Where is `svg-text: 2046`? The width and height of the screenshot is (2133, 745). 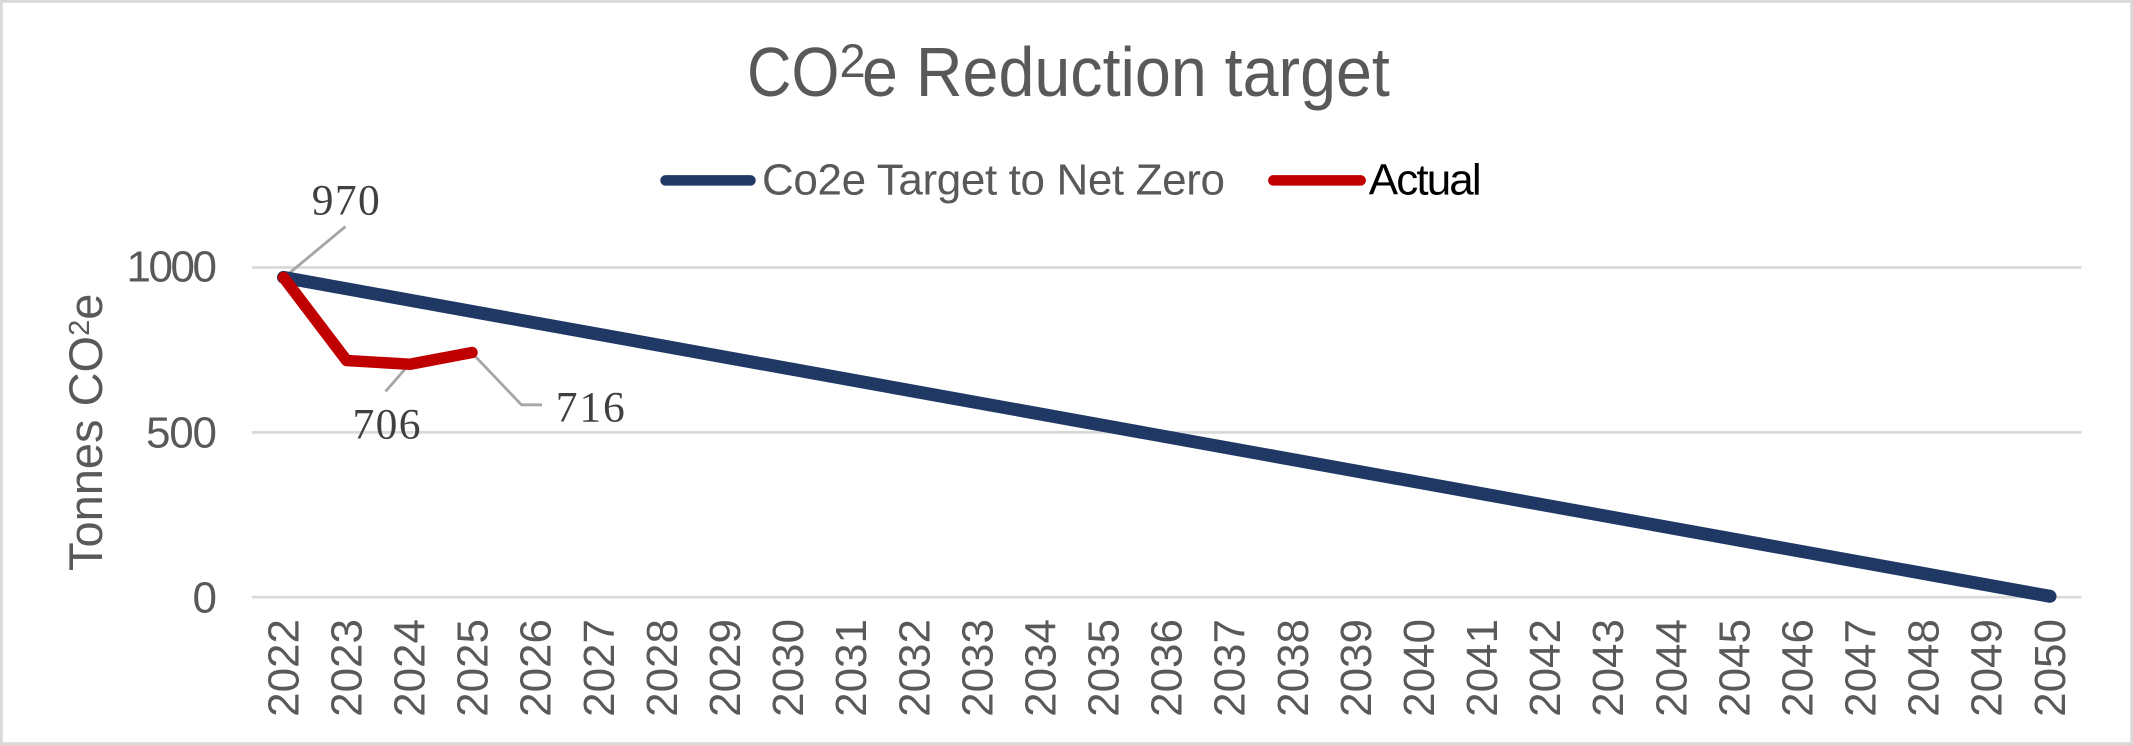
svg-text: 2046 is located at coordinates (1798, 668).